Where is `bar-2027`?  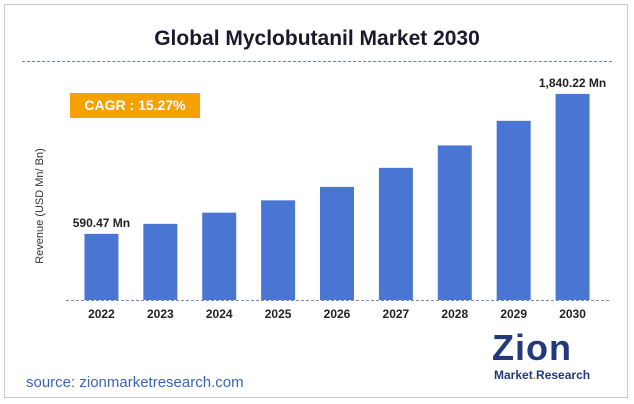
bar-2027 is located at coordinates (395, 233).